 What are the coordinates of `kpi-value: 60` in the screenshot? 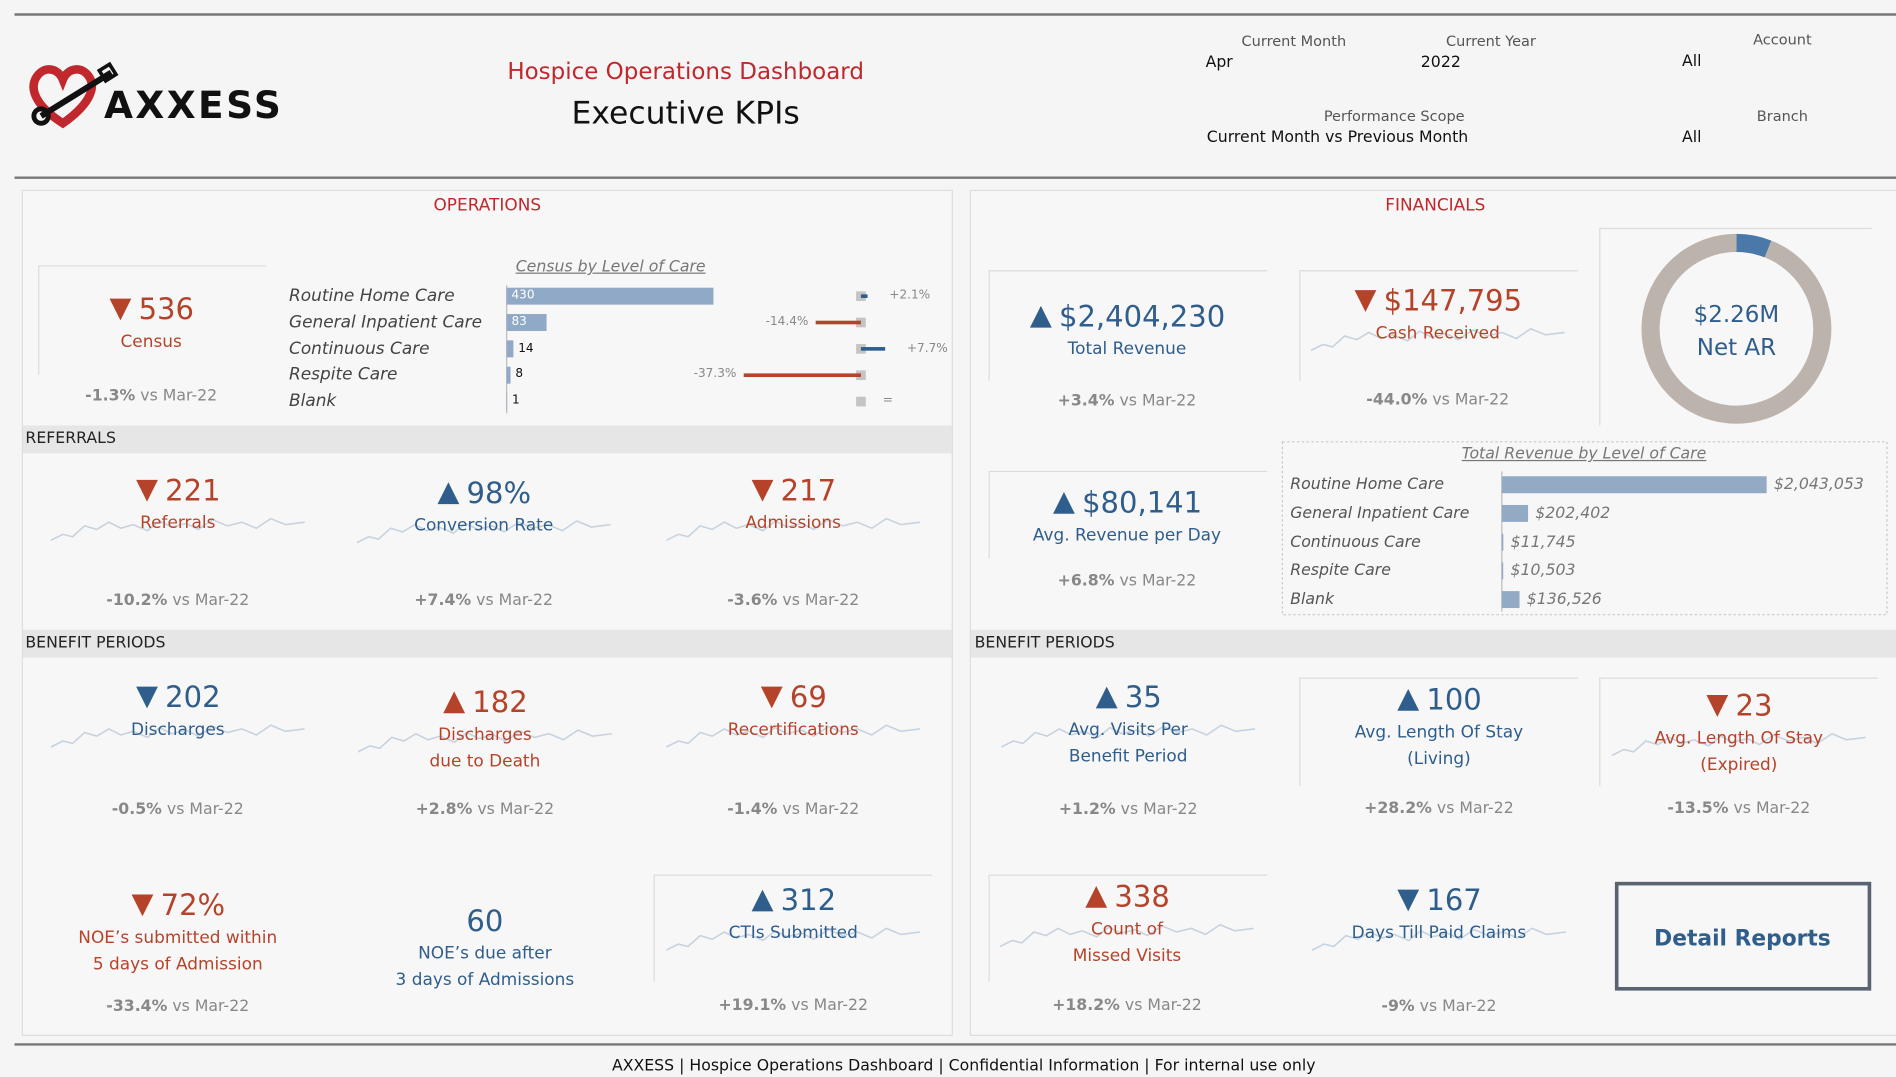 It's located at (484, 921).